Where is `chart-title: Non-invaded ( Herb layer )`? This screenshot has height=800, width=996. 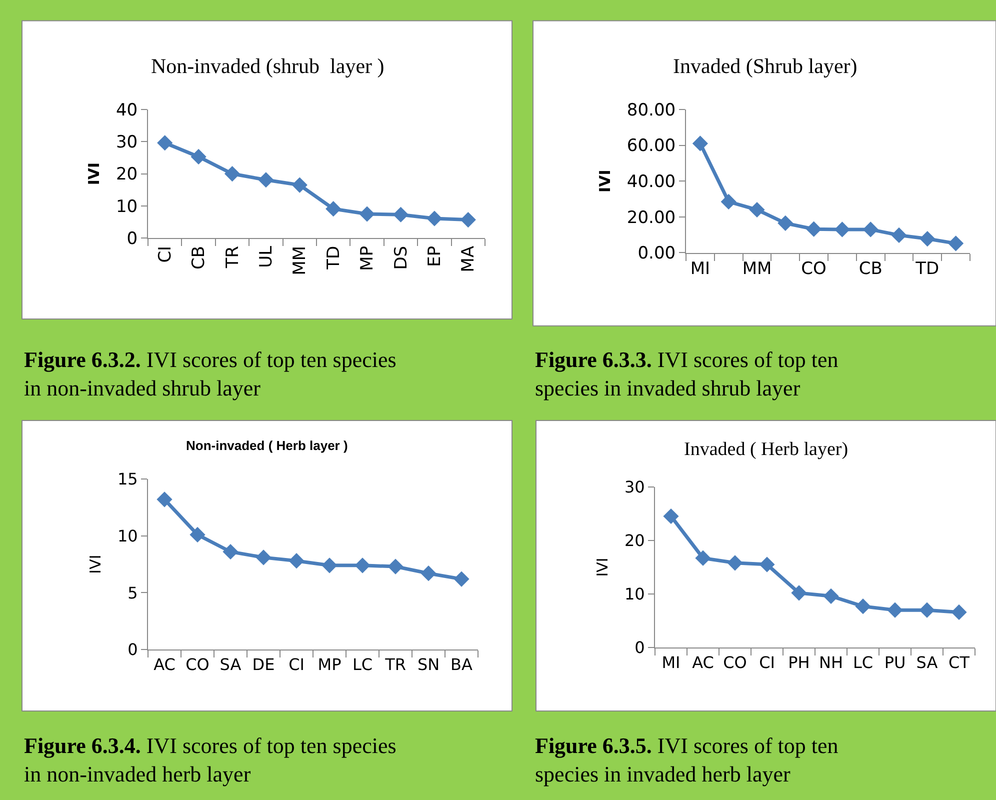
chart-title: Non-invaded ( Herb layer ) is located at coordinates (267, 445).